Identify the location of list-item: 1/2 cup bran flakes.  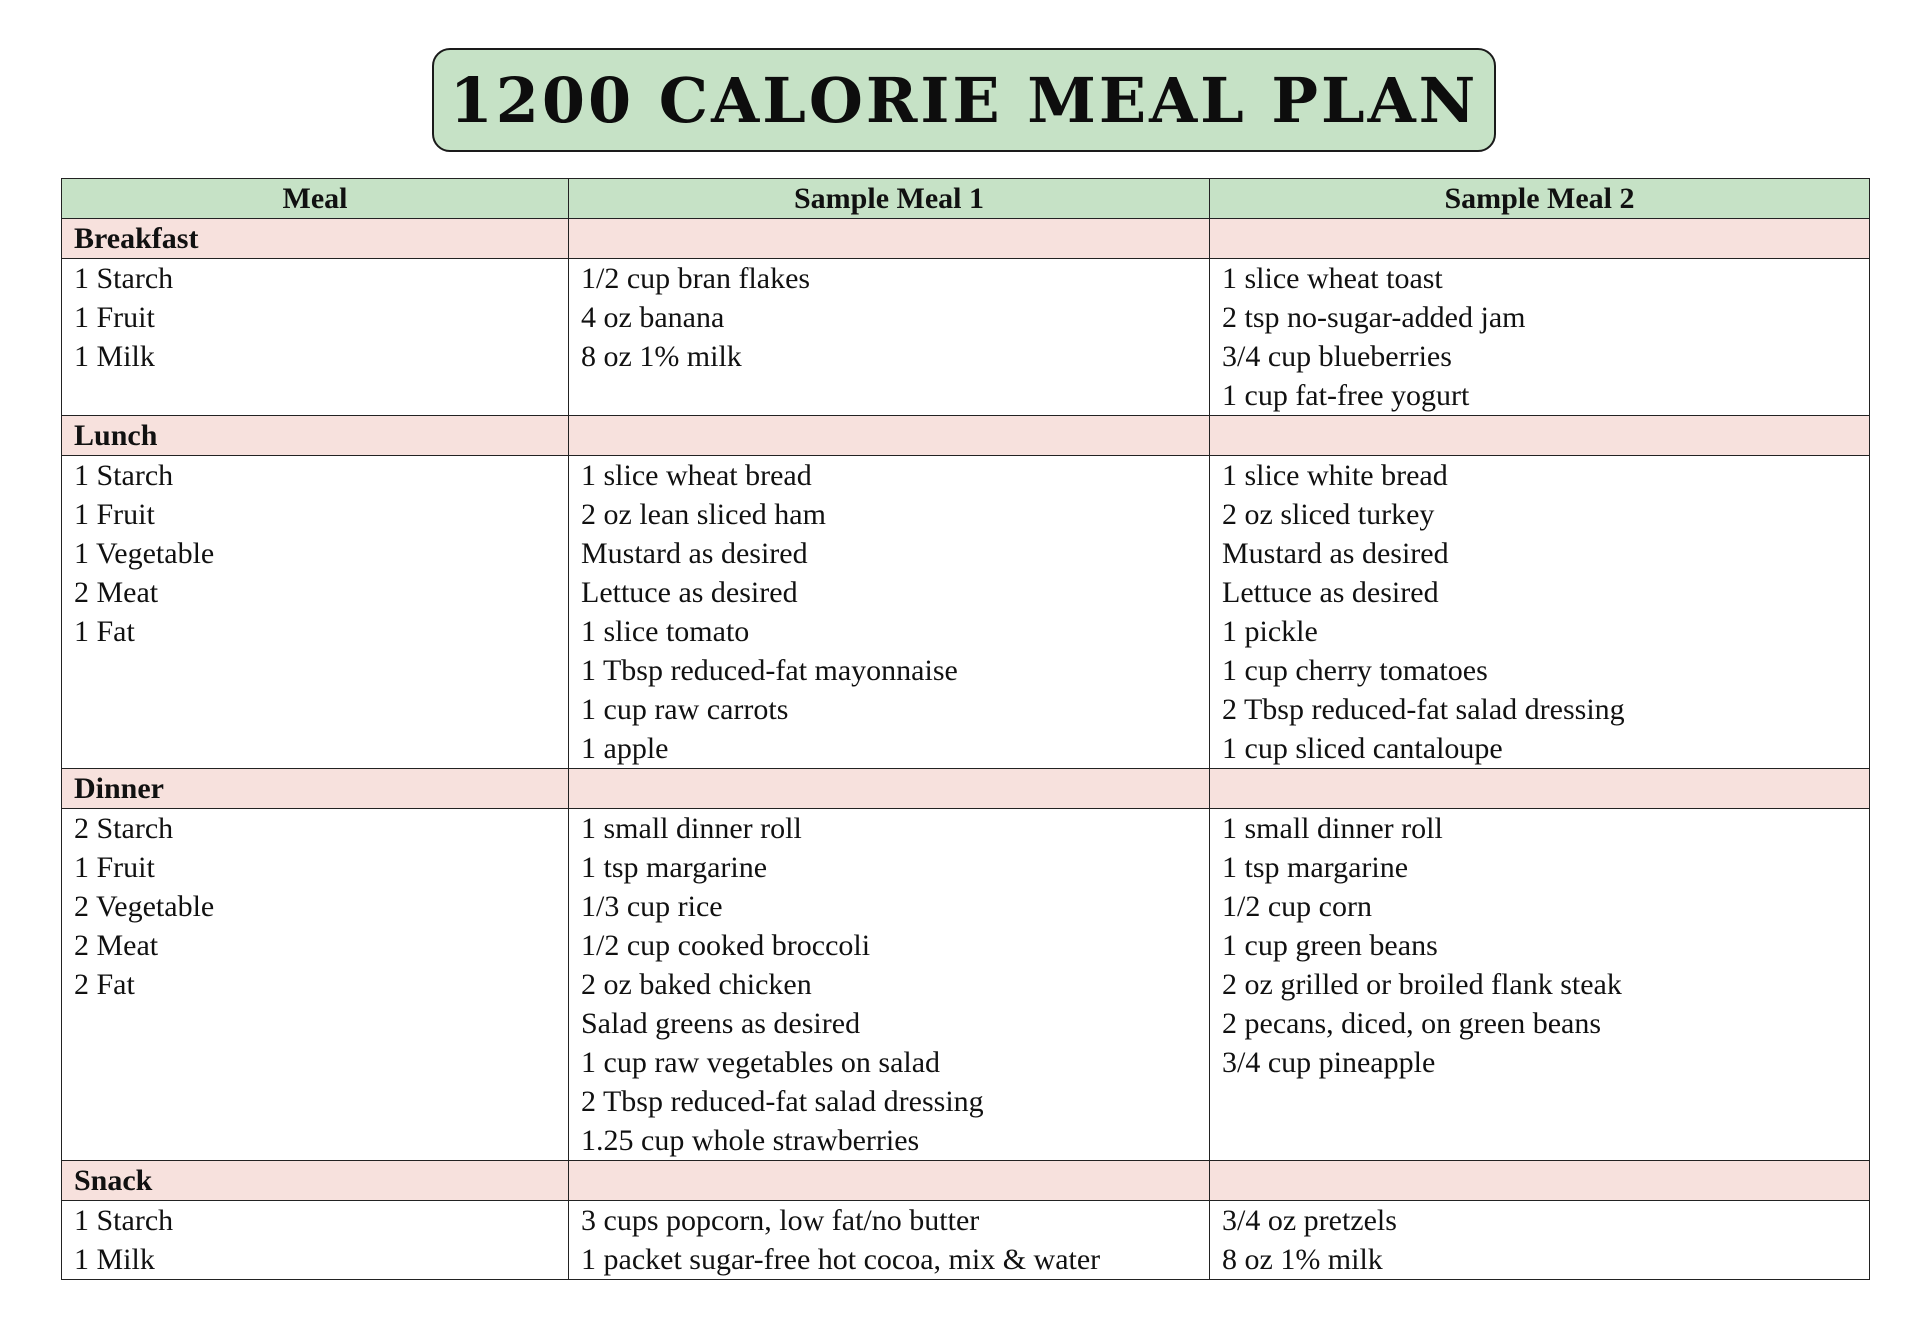
(696, 278).